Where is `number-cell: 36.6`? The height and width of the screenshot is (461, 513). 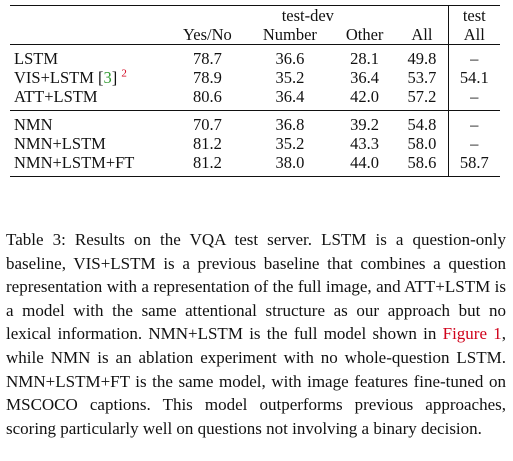
number-cell: 36.6 is located at coordinates (289, 56).